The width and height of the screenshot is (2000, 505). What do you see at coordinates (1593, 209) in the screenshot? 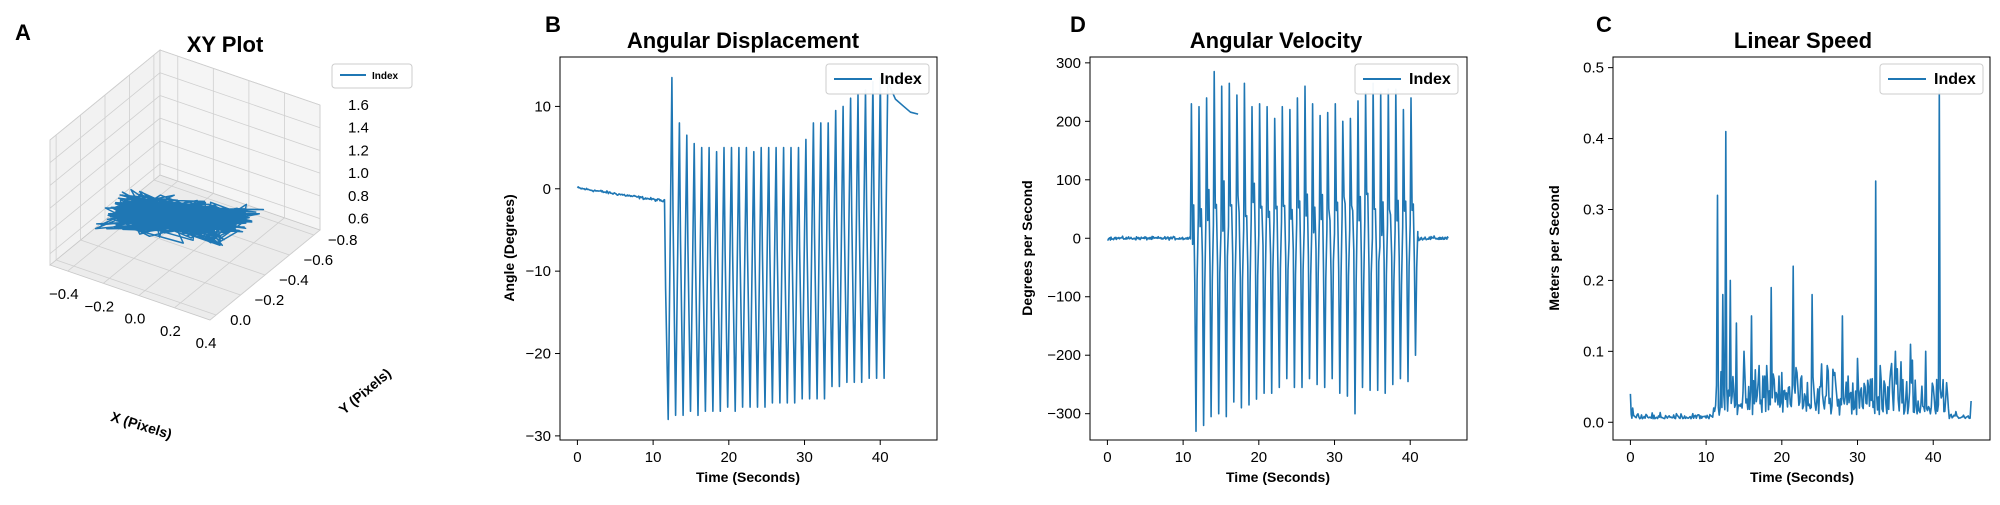
I see `y-tick-label: 0.3` at bounding box center [1593, 209].